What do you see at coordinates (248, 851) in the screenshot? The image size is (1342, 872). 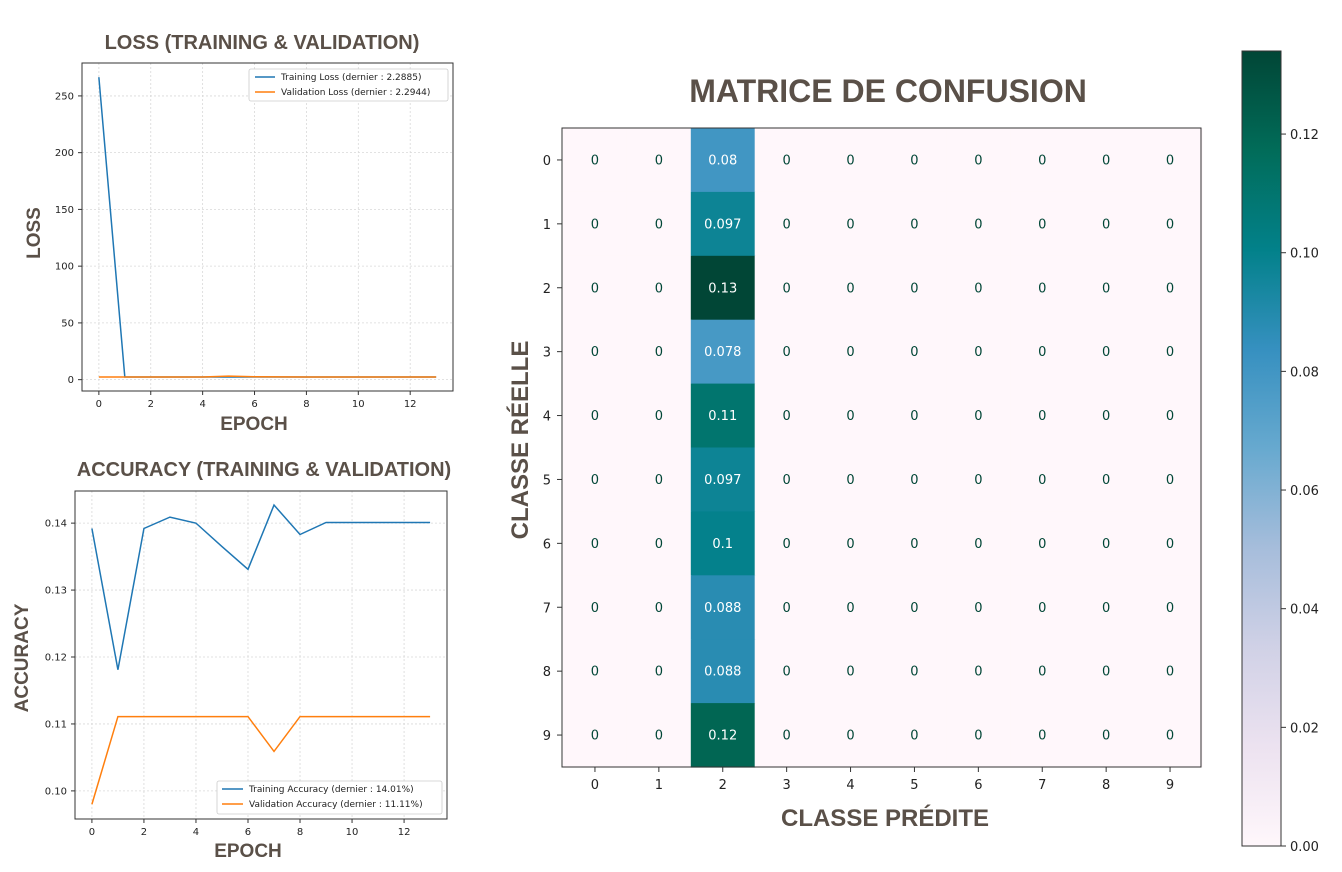 I see `accuracy-x-label: EPOCH` at bounding box center [248, 851].